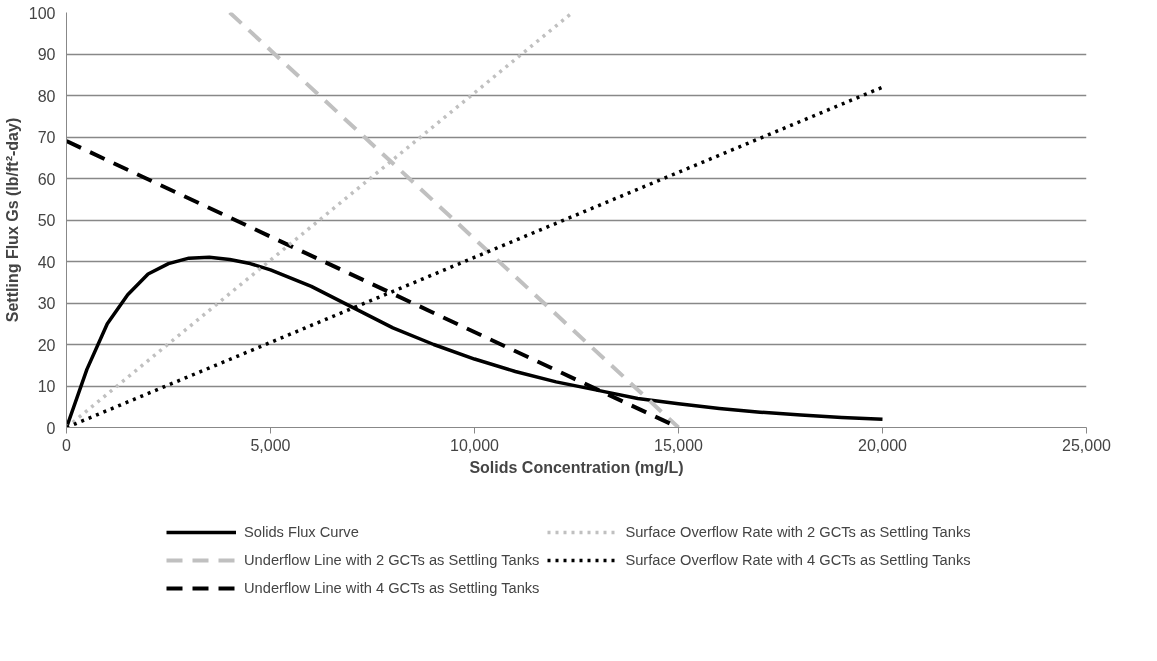 The height and width of the screenshot is (661, 1157). I want to click on legend-label: Solids Flux Curve, so click(301, 532).